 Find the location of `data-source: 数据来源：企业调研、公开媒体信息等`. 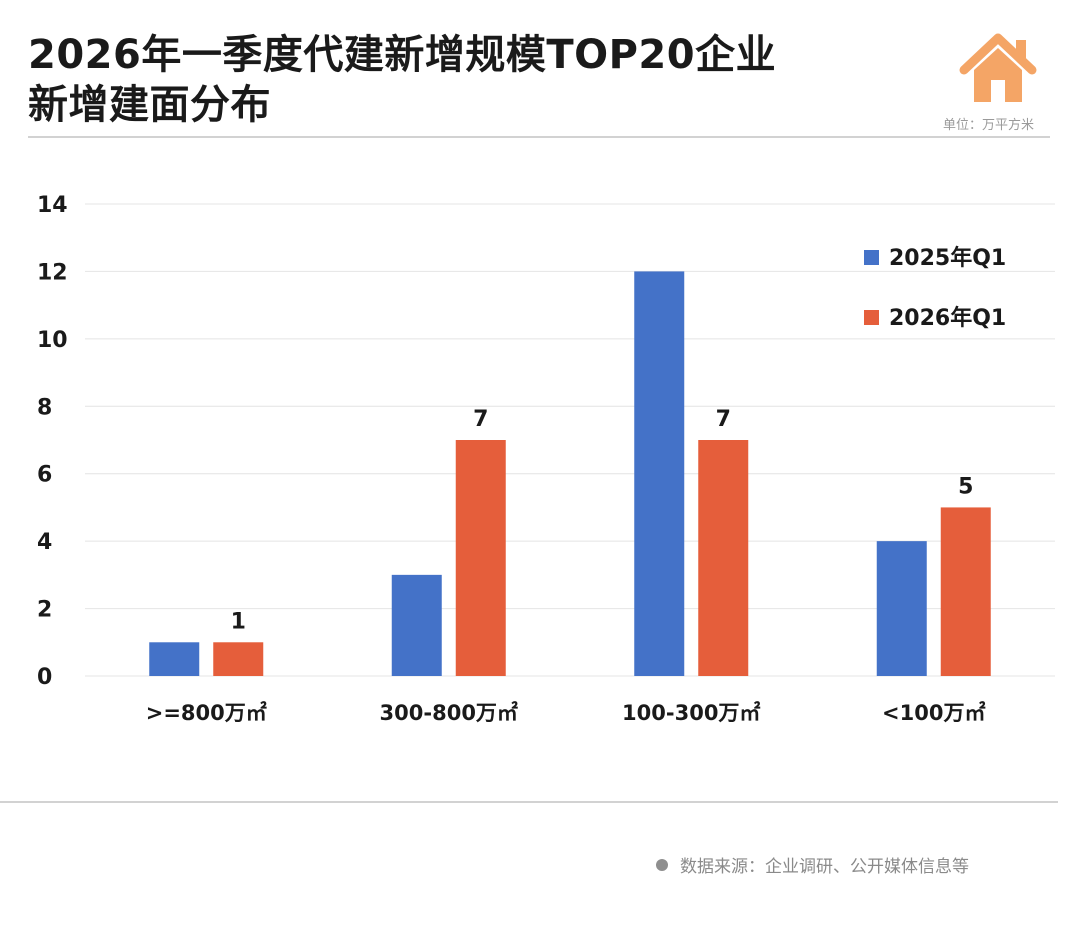

data-source: 数据来源：企业调研、公开媒体信息等 is located at coordinates (812, 864).